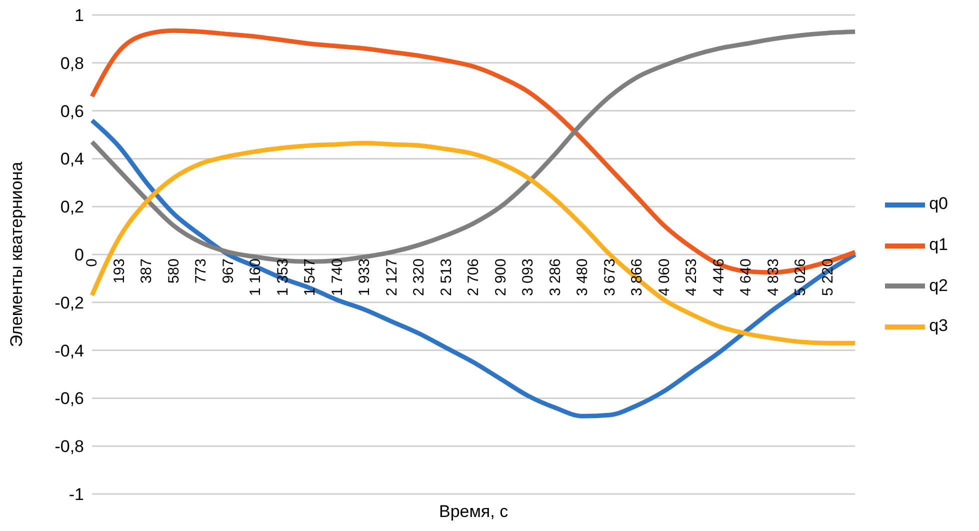 The height and width of the screenshot is (531, 979). Describe the element at coordinates (228, 271) in the screenshot. I see `x-tick-label: 967` at that location.